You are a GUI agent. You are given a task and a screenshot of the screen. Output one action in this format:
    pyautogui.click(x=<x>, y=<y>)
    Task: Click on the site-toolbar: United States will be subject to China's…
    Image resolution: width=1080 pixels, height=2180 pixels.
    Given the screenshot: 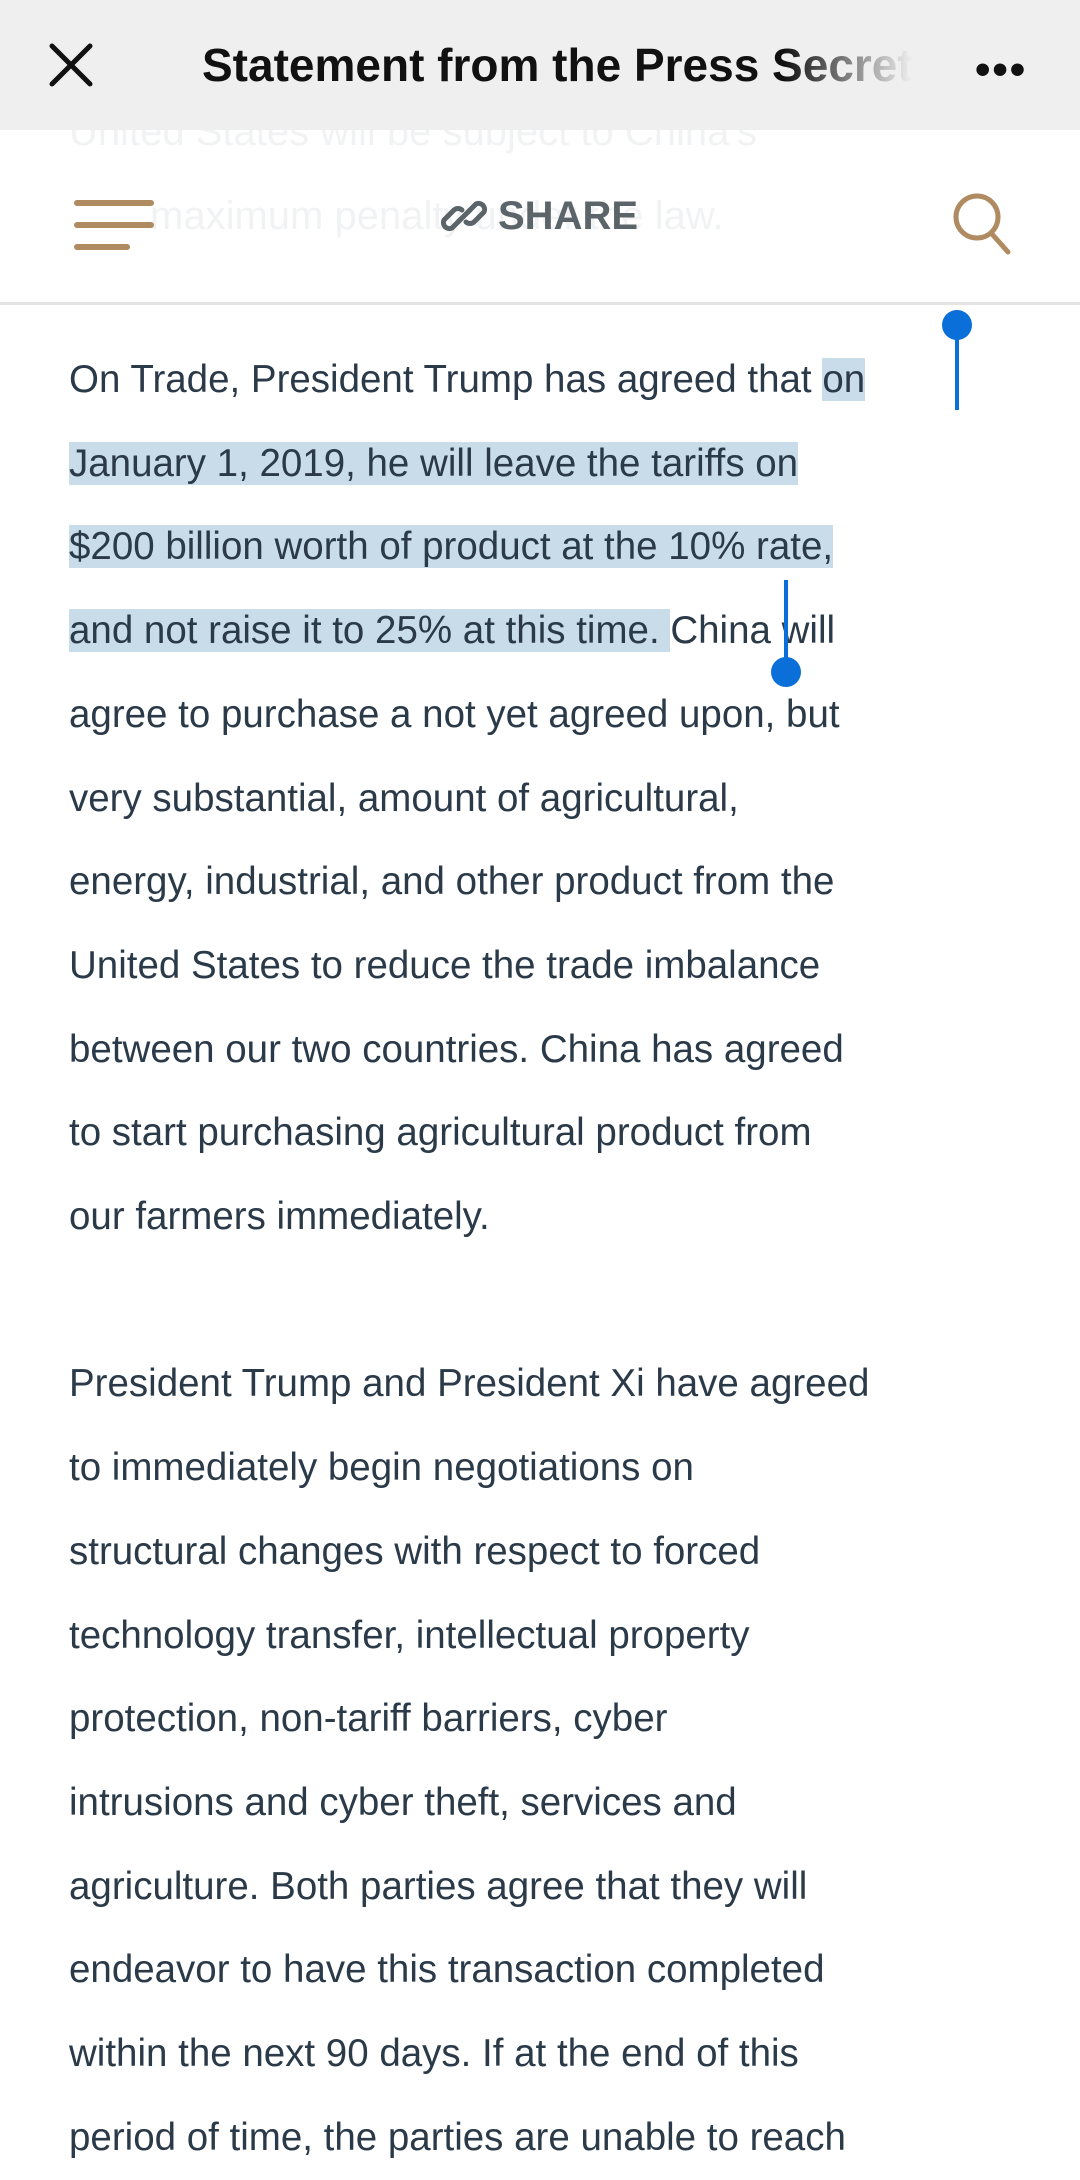 What is the action you would take?
    pyautogui.click(x=540, y=207)
    